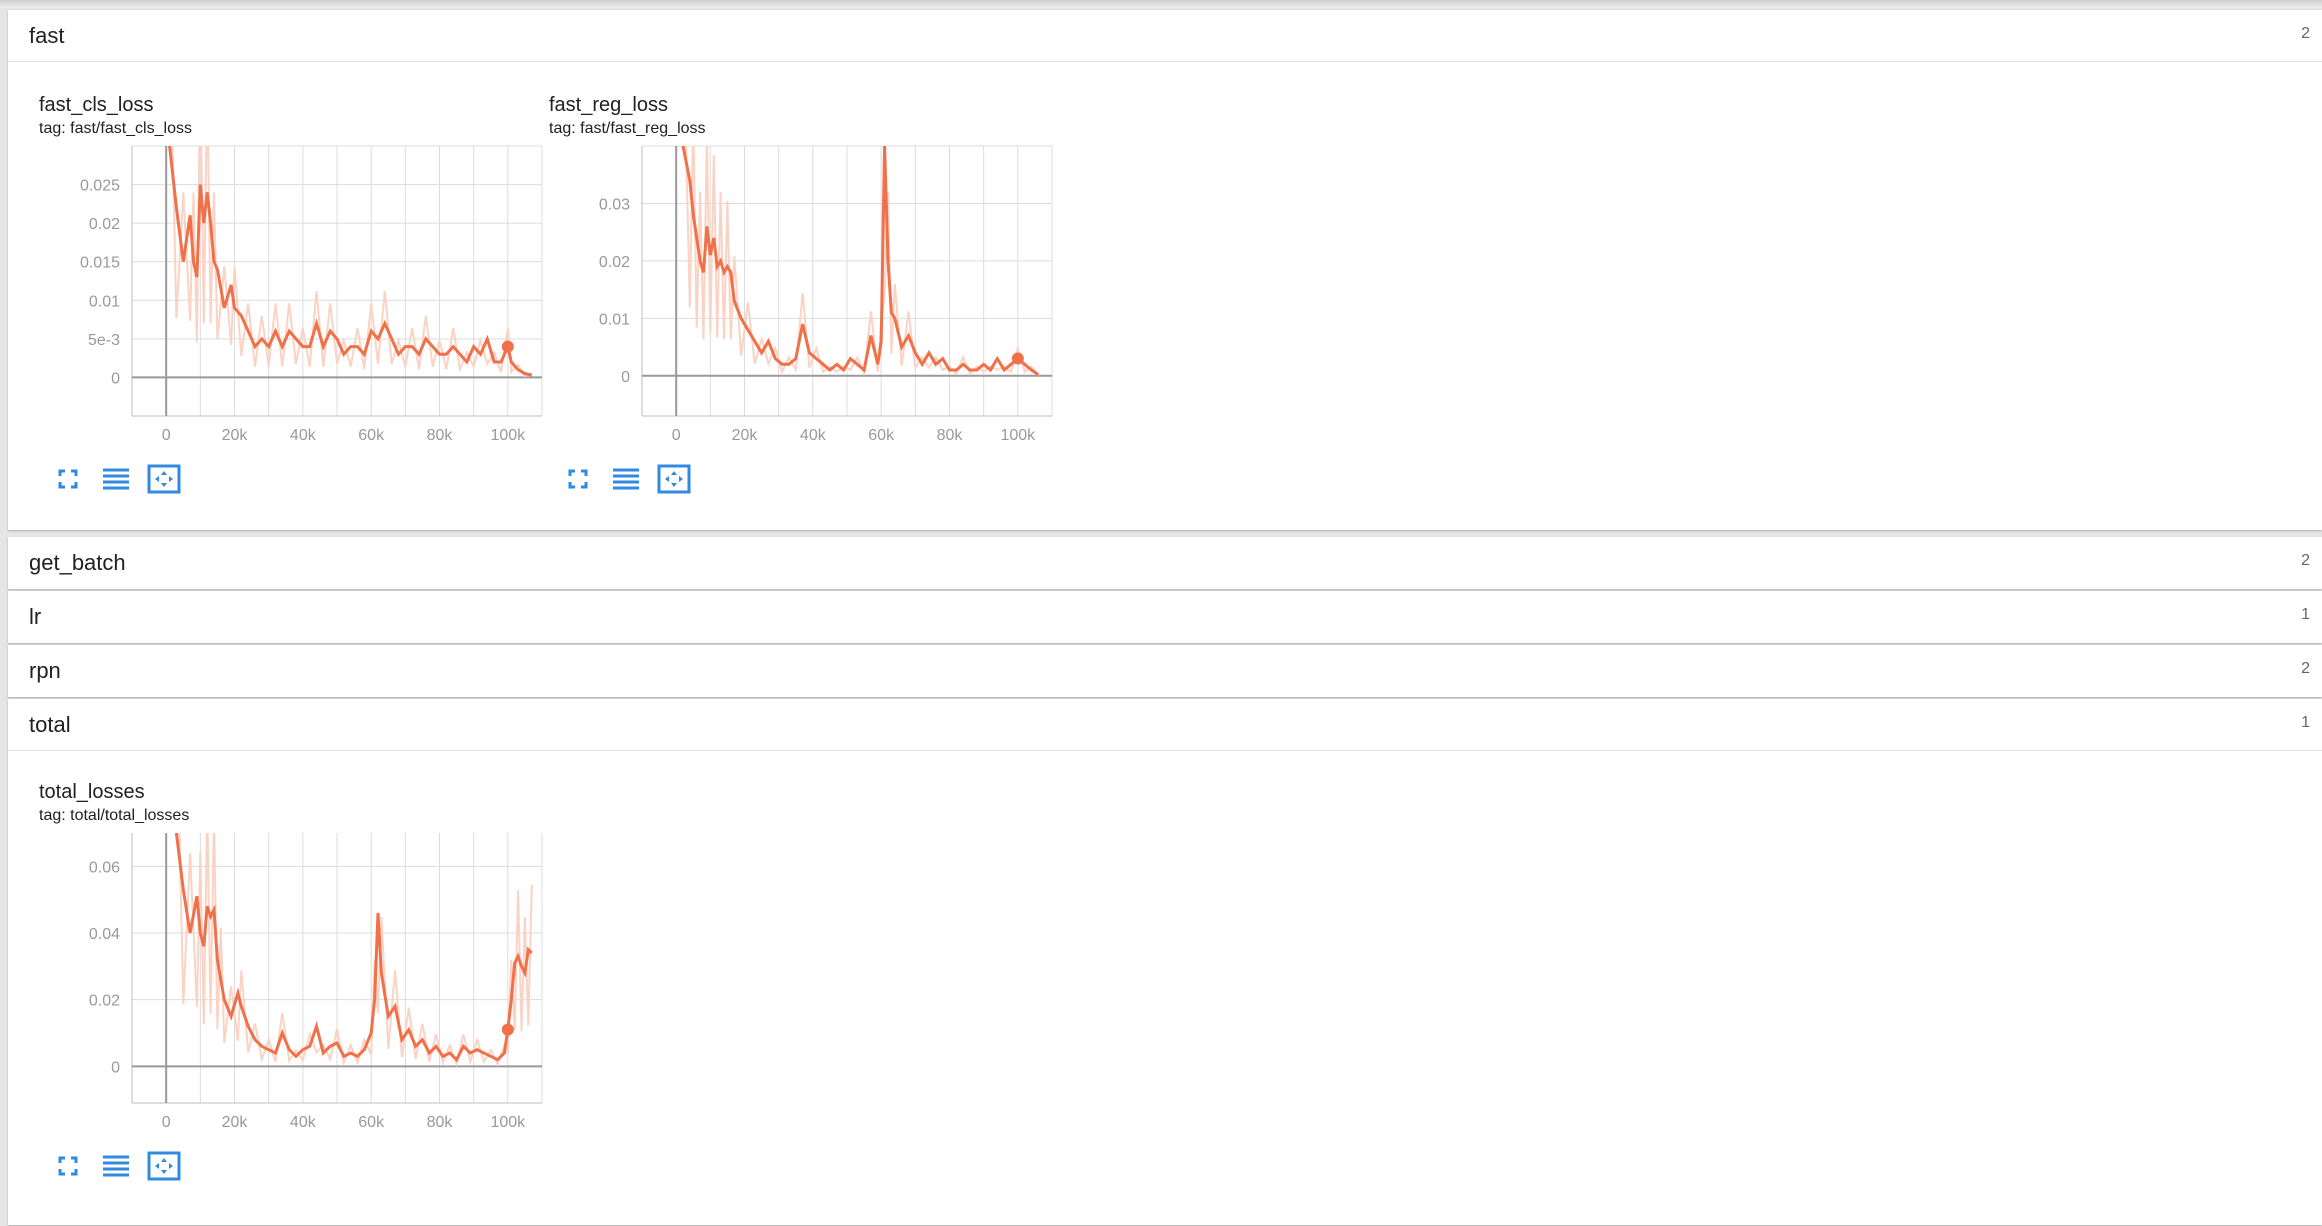  Describe the element at coordinates (114, 815) in the screenshot. I see `chart-tag: tag: total/total_losses` at that location.